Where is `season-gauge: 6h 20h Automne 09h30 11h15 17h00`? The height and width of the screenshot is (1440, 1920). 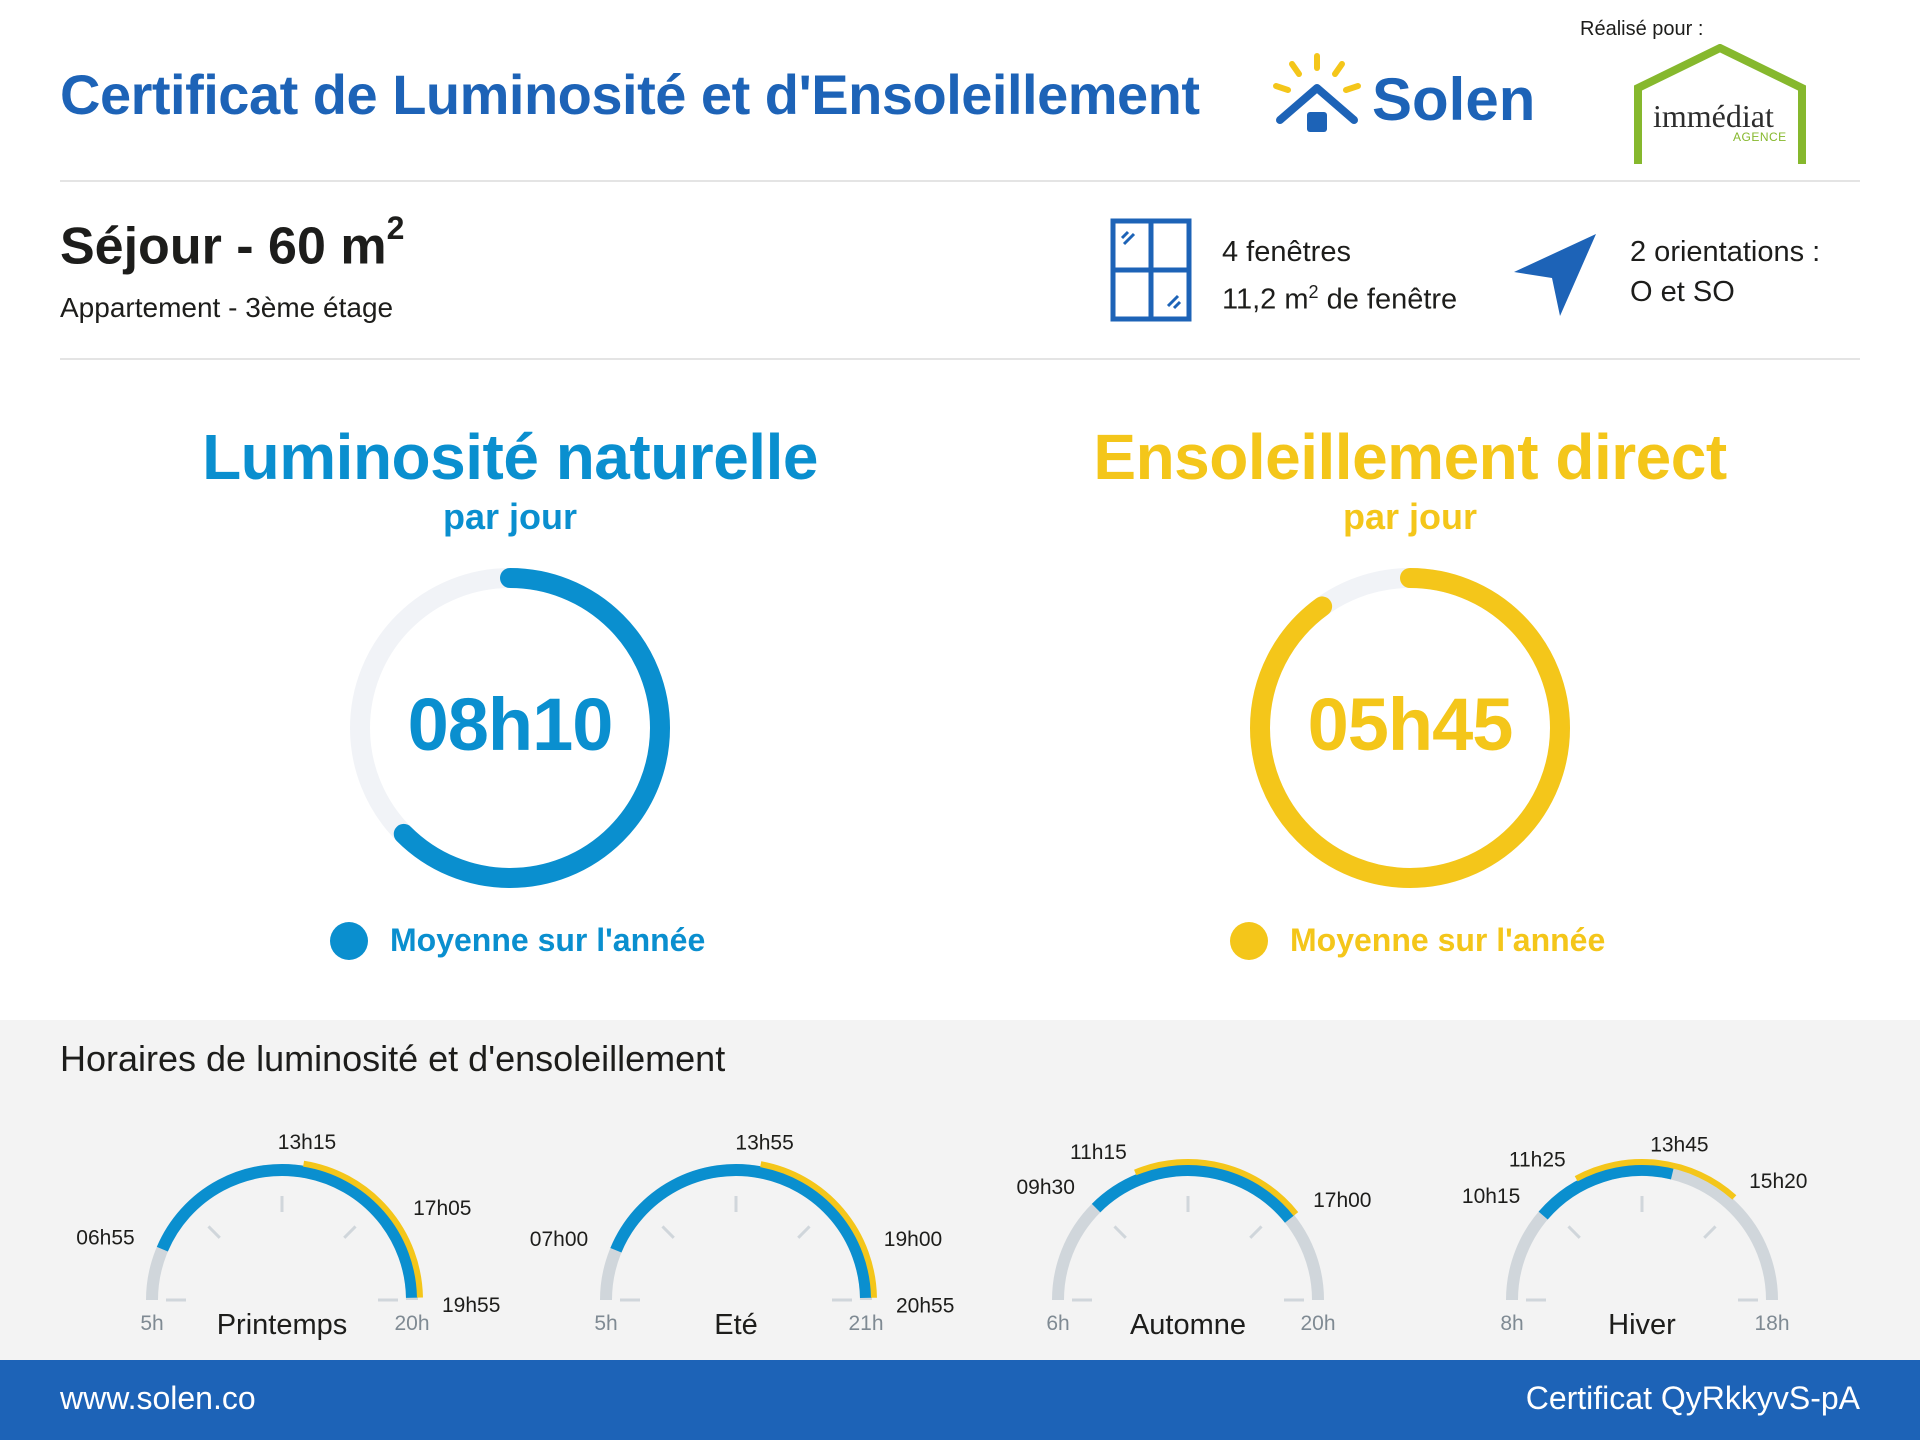 season-gauge: 6h 20h Automne 09h30 11h15 17h00 is located at coordinates (1188, 1230).